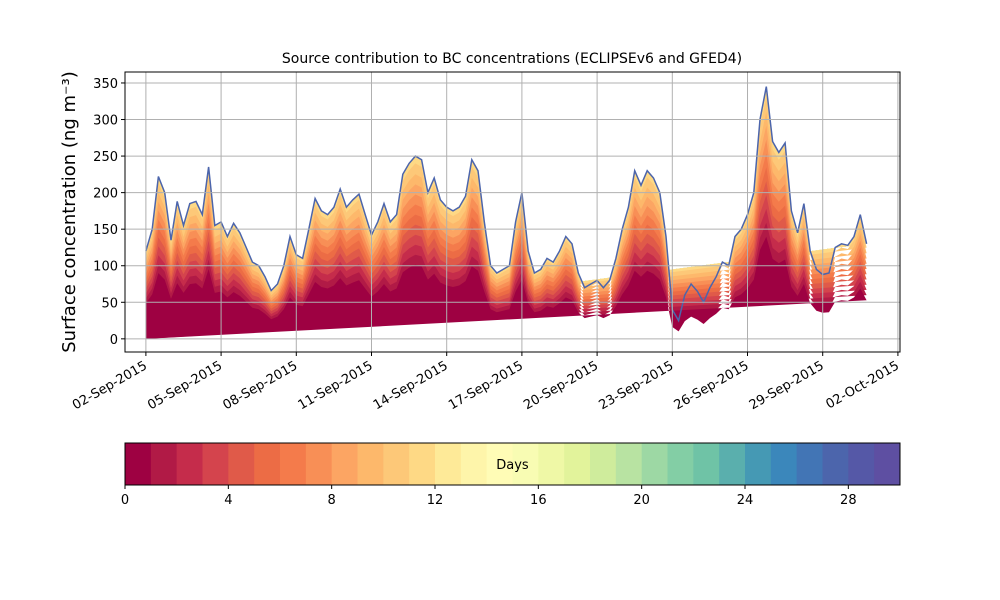 This screenshot has width=1000, height=600. Describe the element at coordinates (636, 385) in the screenshot. I see `x-tick-label: 23-Sep-2015` at that location.